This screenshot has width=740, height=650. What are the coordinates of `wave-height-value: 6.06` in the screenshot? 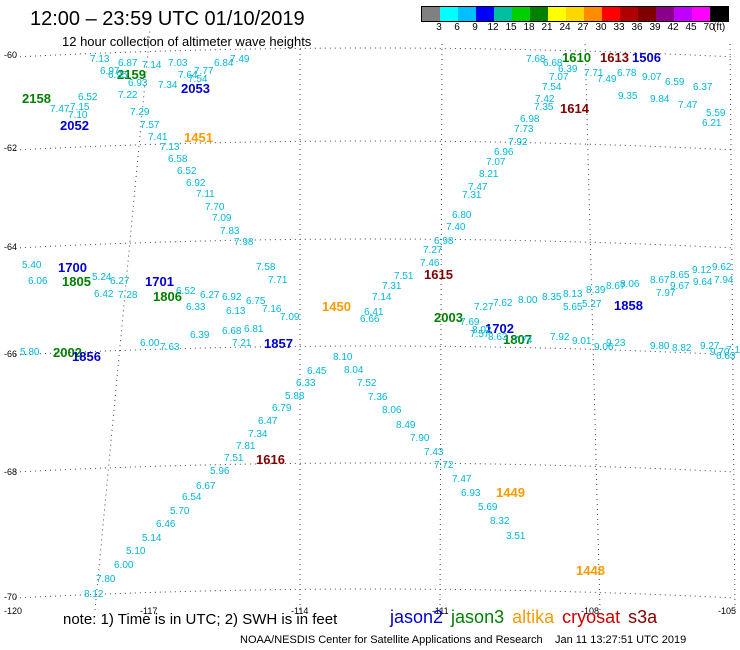 It's located at (38, 281).